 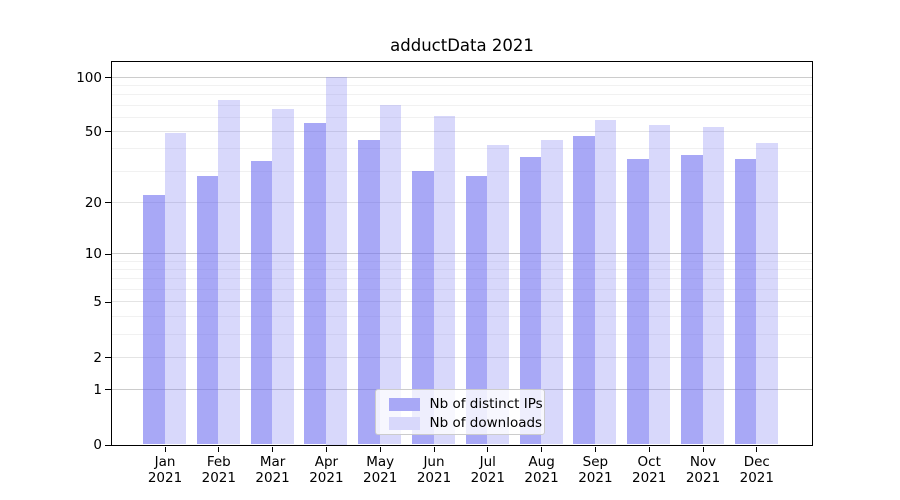 I want to click on x-tick-label-jan: Jan 2021, so click(x=165, y=470).